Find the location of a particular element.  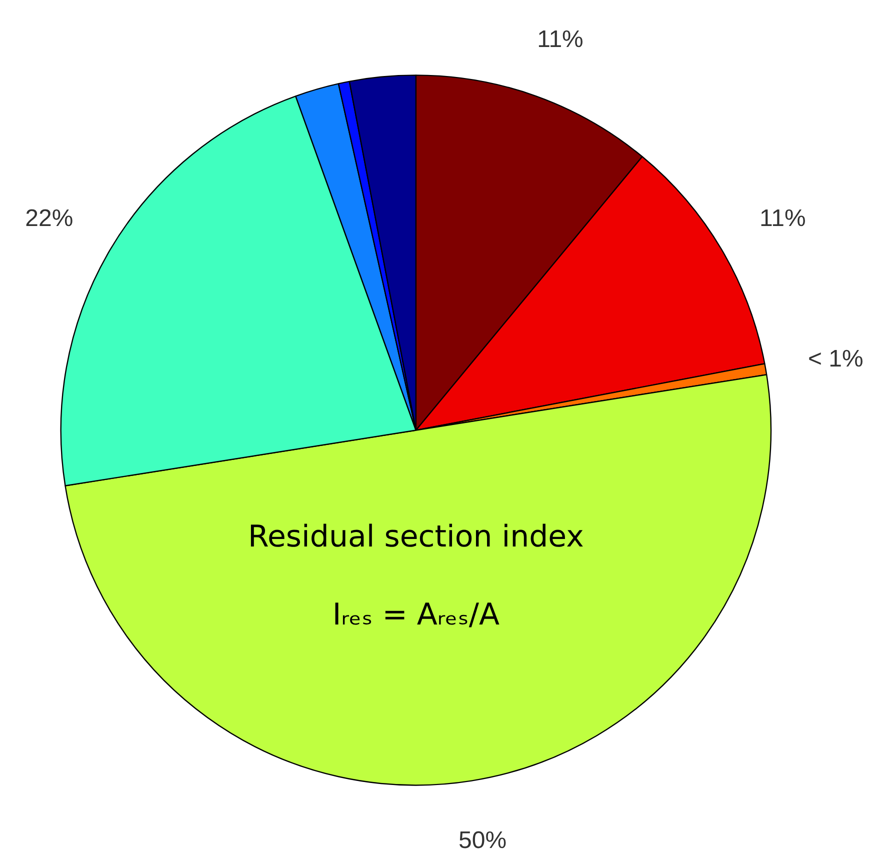

data-label: 22% is located at coordinates (49, 218).